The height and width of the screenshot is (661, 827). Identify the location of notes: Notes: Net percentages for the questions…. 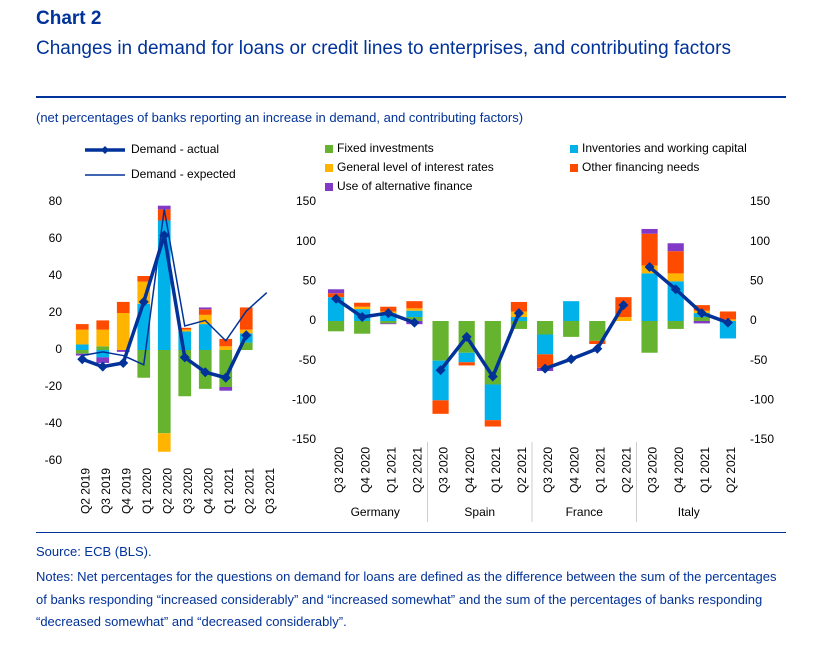
(406, 599).